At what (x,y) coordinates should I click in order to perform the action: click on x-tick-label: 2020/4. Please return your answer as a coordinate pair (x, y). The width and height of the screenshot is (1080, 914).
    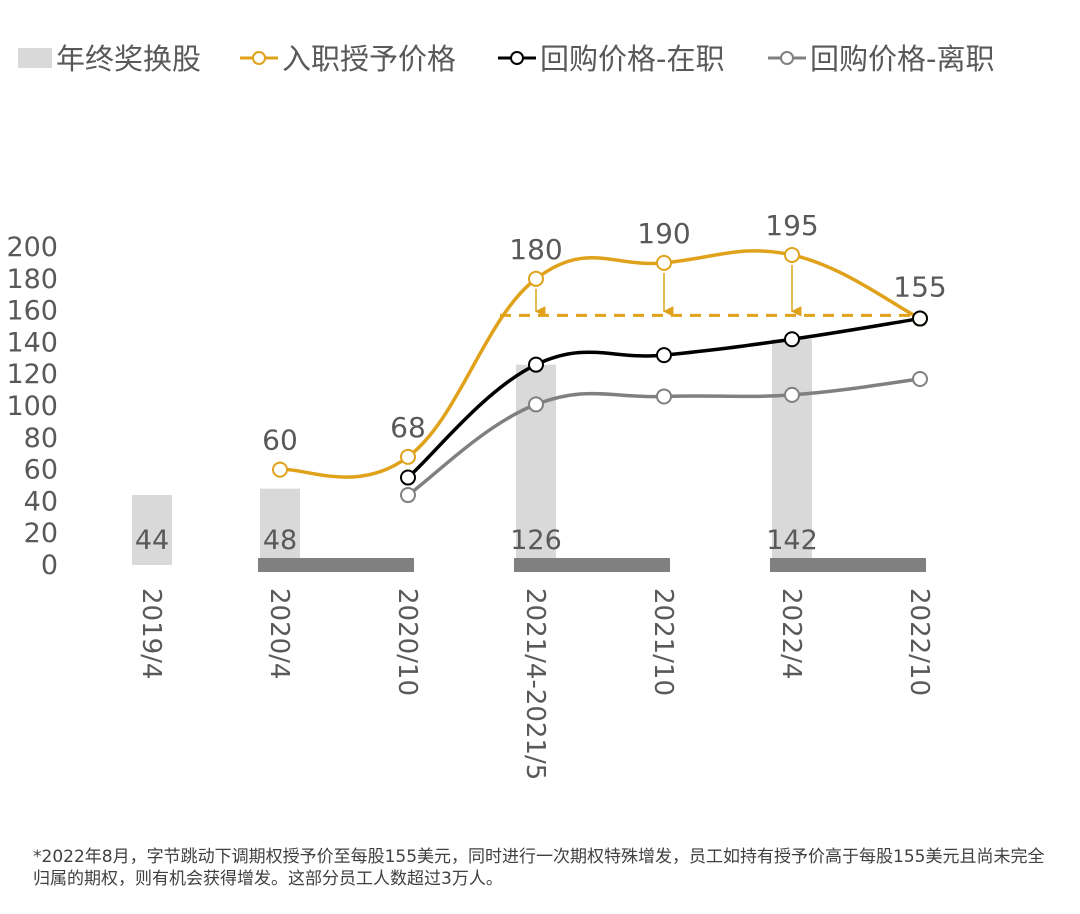
    Looking at the image, I should click on (279, 633).